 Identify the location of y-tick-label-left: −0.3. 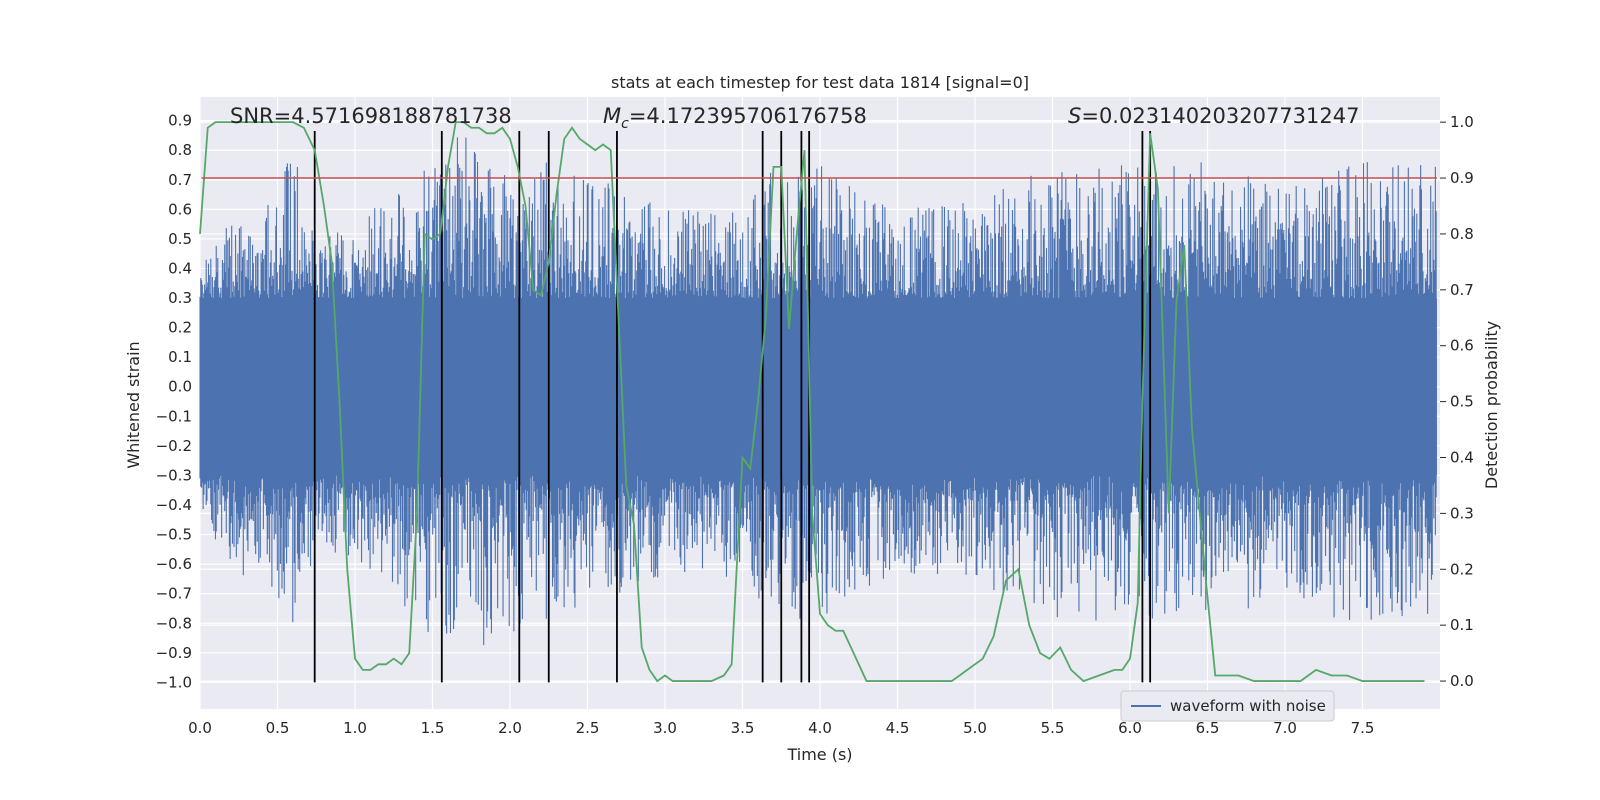
(174, 475).